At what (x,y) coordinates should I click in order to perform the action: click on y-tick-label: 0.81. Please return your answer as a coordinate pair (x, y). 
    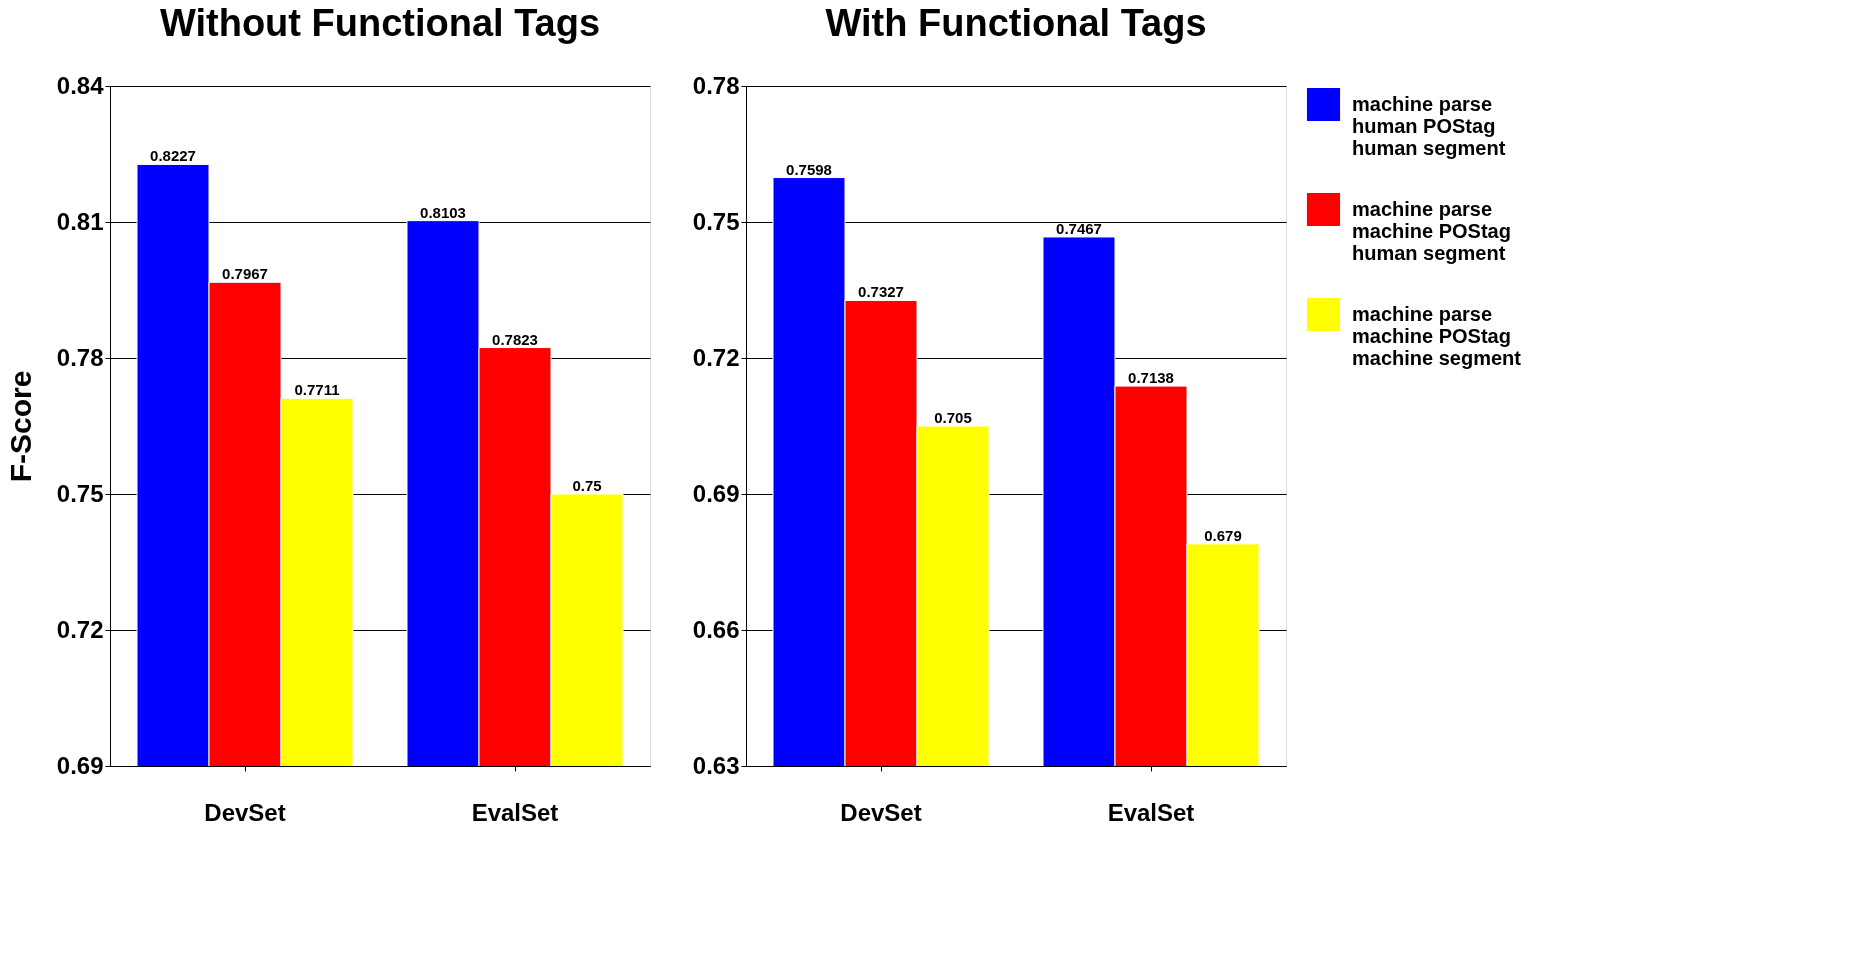
    Looking at the image, I should click on (80, 221).